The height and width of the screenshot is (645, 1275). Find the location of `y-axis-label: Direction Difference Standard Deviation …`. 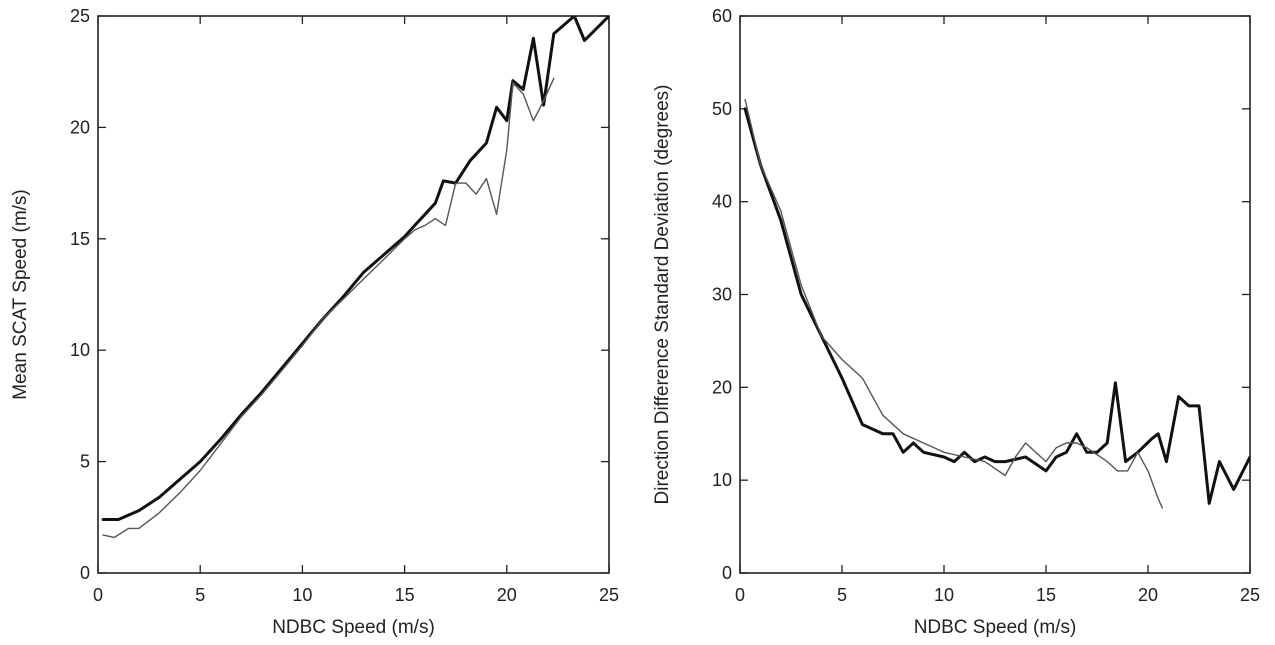

y-axis-label: Direction Difference Standard Deviation … is located at coordinates (662, 295).